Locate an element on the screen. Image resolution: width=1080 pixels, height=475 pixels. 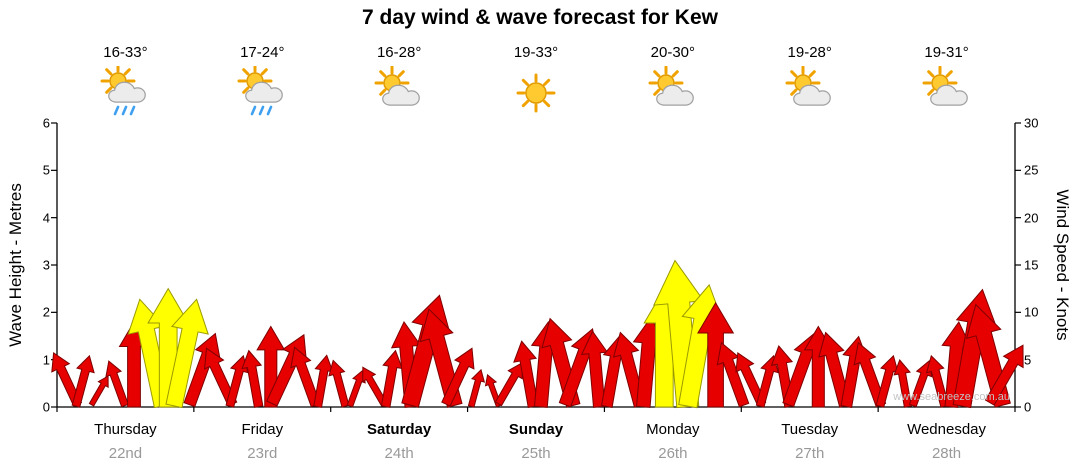
day-temp-range: 19-31° is located at coordinates (946, 52).